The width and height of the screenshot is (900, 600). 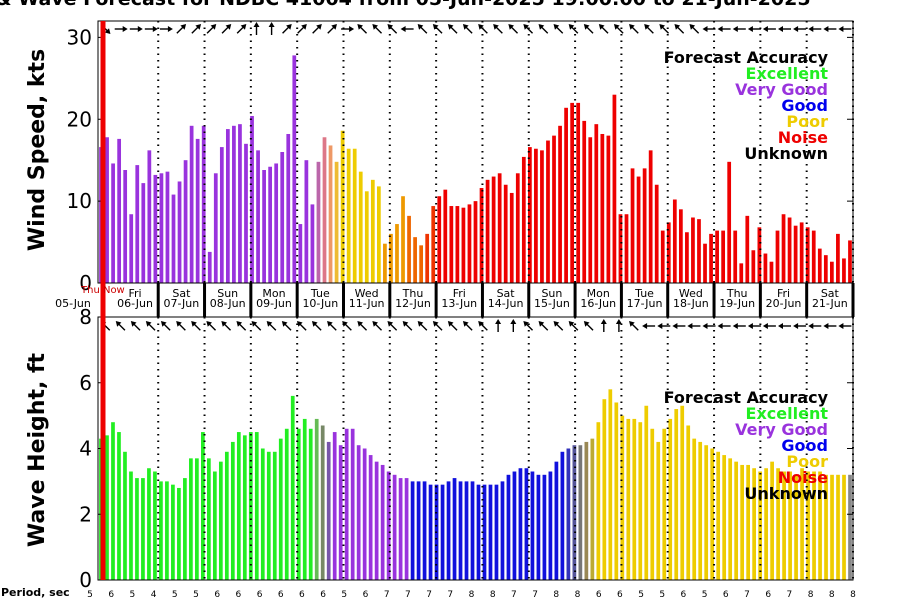 What do you see at coordinates (803, 137) in the screenshot?
I see `legend-entry: Noise` at bounding box center [803, 137].